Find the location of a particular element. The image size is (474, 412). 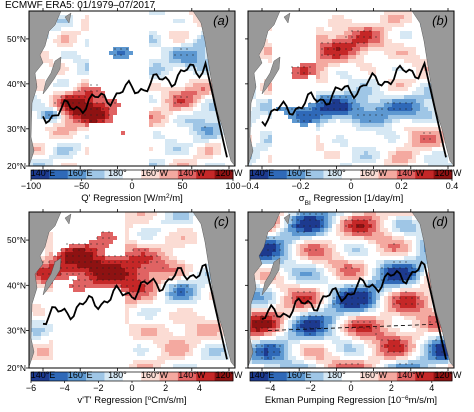

y-tick-label: 50°N is located at coordinates (16, 240).